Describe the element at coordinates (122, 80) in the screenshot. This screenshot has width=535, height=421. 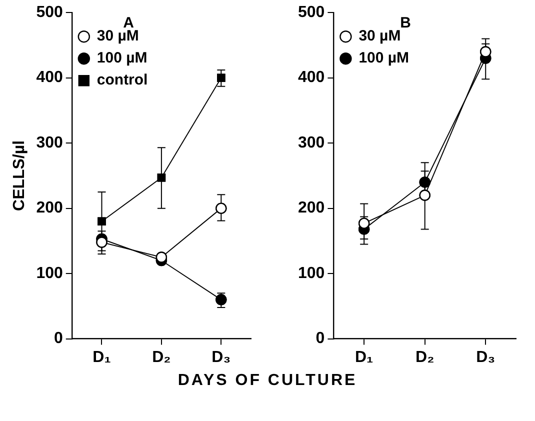
I see `legend-label: control` at that location.